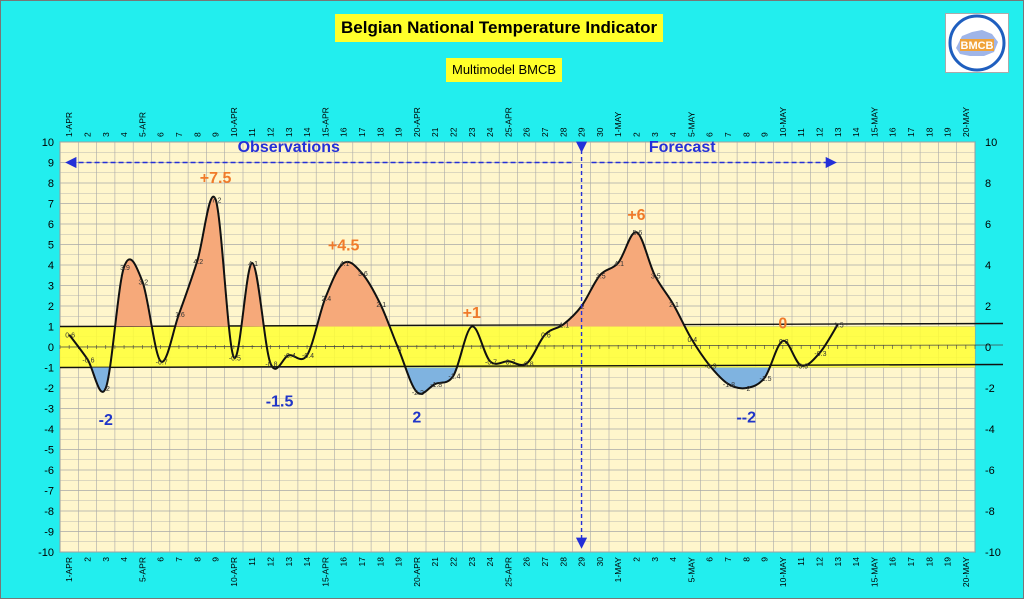 This screenshot has height=599, width=1024. I want to click on y-tick-label: -9, so click(49, 533).